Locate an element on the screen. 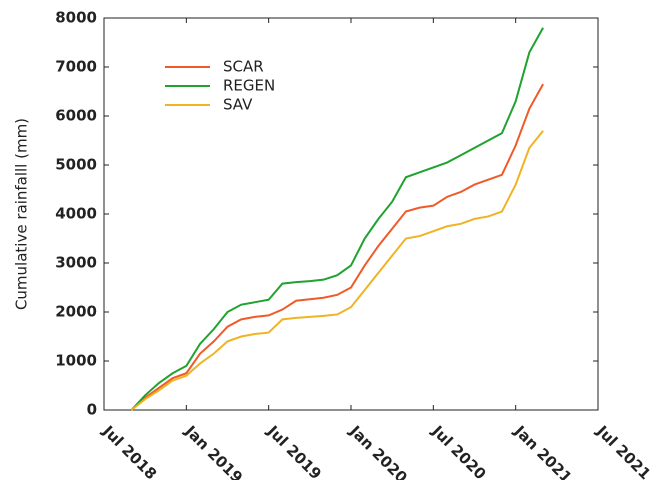 The image size is (652, 484). y-tick-label: 1000 is located at coordinates (76, 361).